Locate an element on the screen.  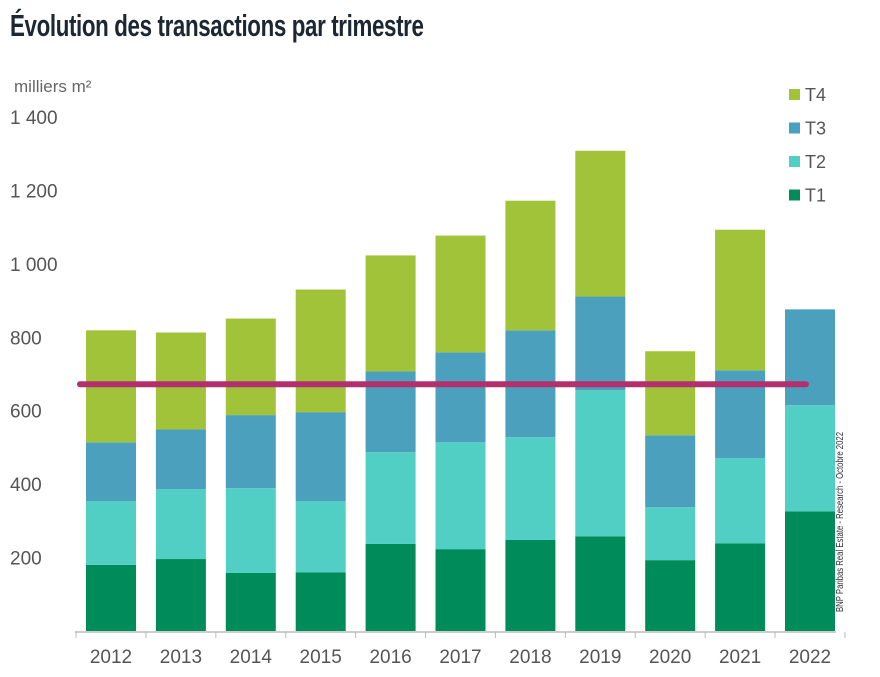
y-axis-label: milliers m² is located at coordinates (53, 86).